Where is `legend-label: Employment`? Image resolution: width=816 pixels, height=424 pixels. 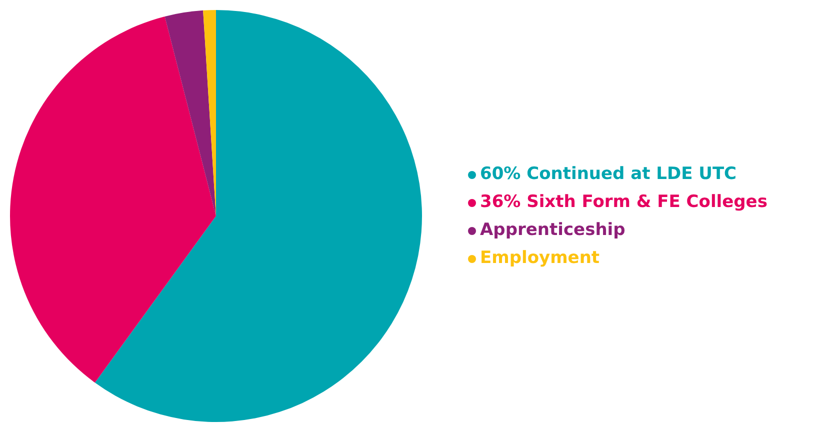 legend-label: Employment is located at coordinates (540, 258).